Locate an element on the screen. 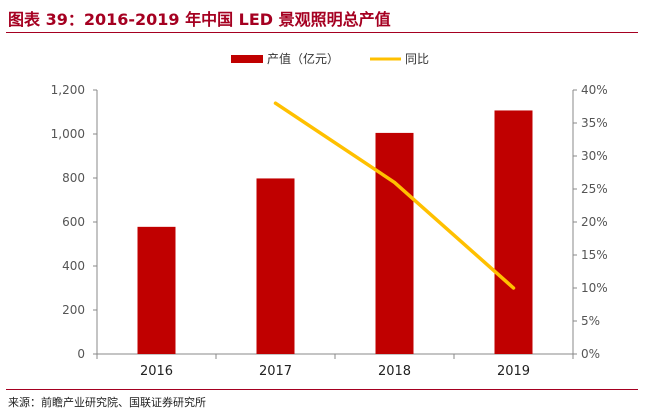 The image size is (646, 420). left-tick-label: 1,200 is located at coordinates (68, 90).